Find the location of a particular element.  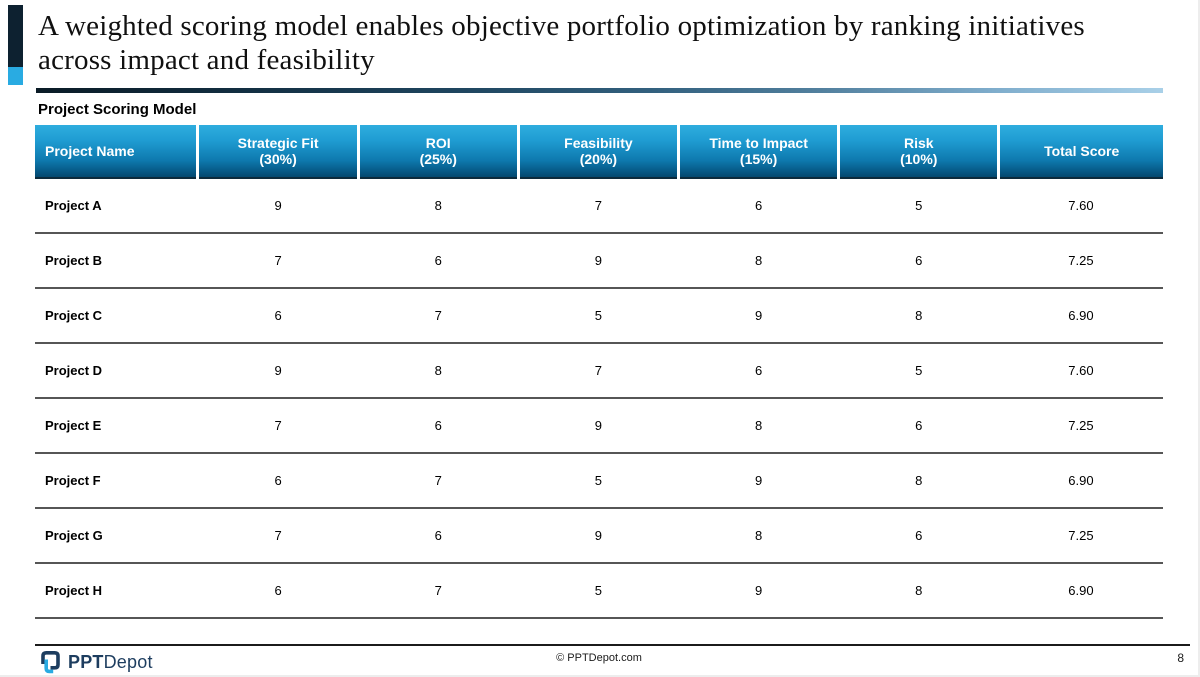

project-name-cell: Project F is located at coordinates (116, 481).